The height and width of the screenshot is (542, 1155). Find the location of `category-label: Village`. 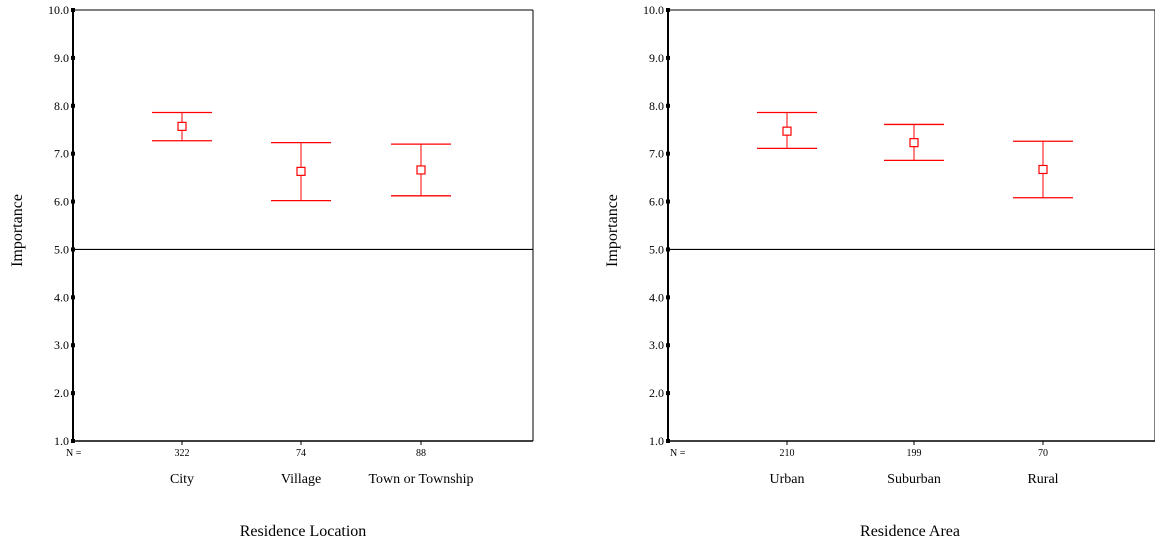

category-label: Village is located at coordinates (301, 479).